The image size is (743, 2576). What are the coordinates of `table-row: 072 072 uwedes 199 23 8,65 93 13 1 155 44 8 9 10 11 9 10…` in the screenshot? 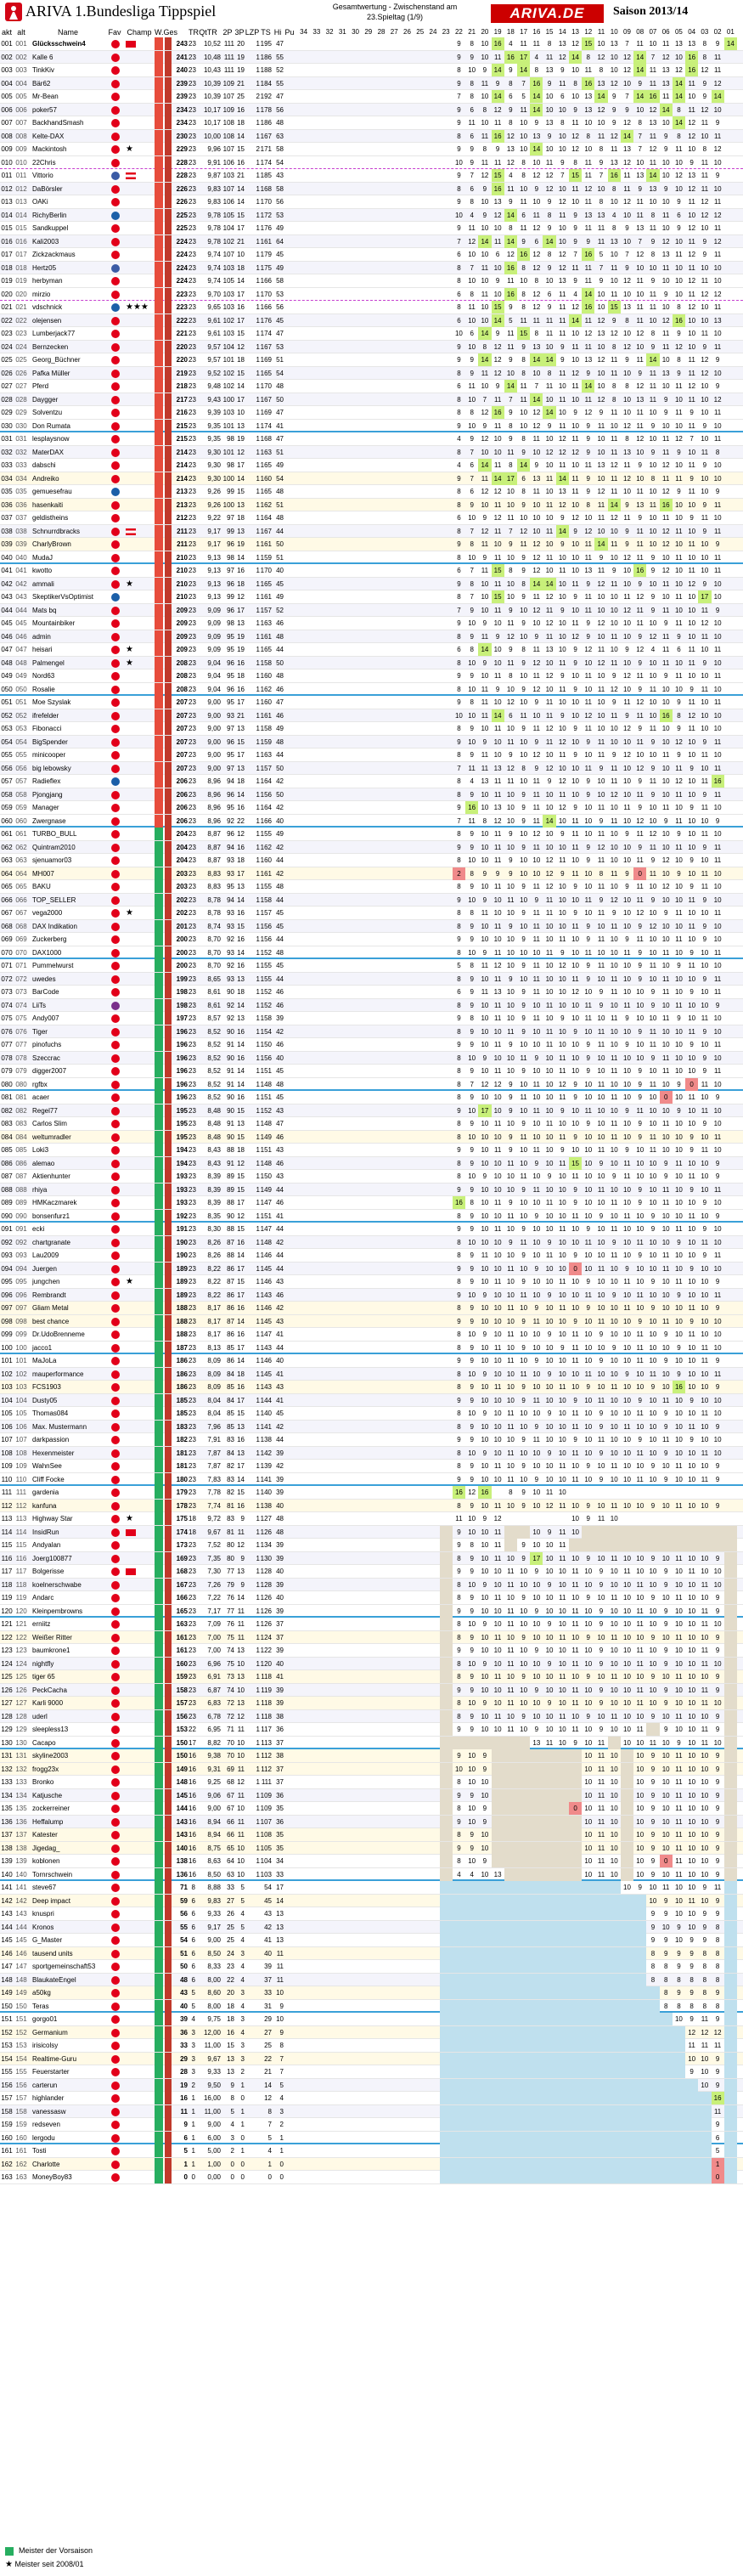 It's located at (371, 979).